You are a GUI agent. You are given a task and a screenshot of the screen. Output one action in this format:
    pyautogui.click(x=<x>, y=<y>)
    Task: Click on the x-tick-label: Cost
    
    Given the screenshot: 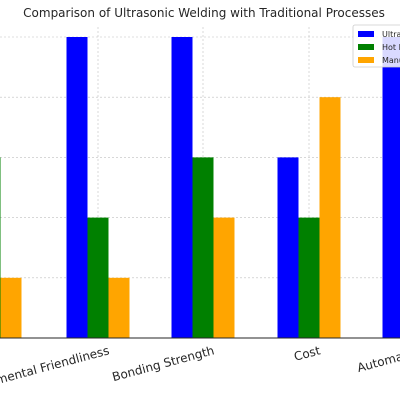 What is the action you would take?
    pyautogui.click(x=307, y=353)
    